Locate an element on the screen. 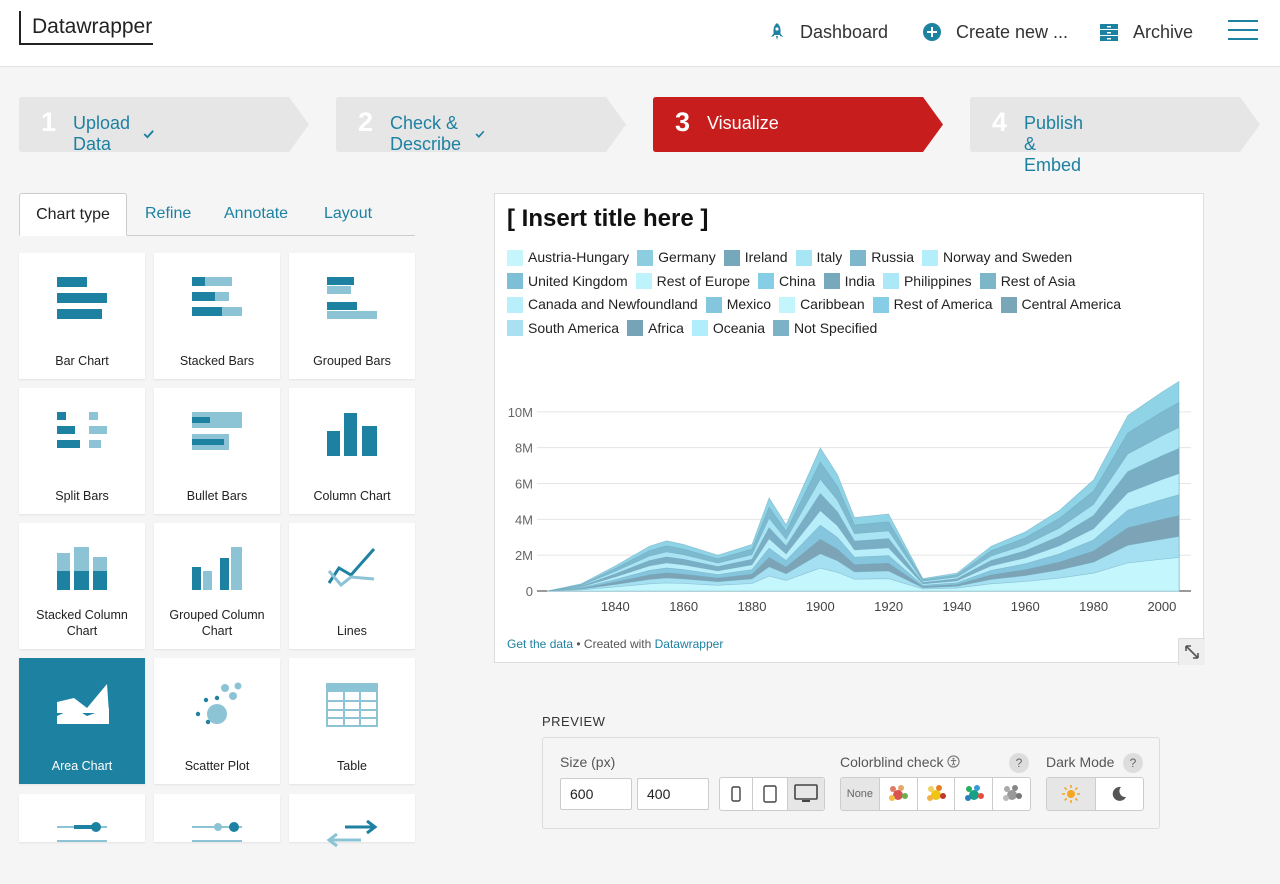  tab-layout: Layout is located at coordinates (348, 213).